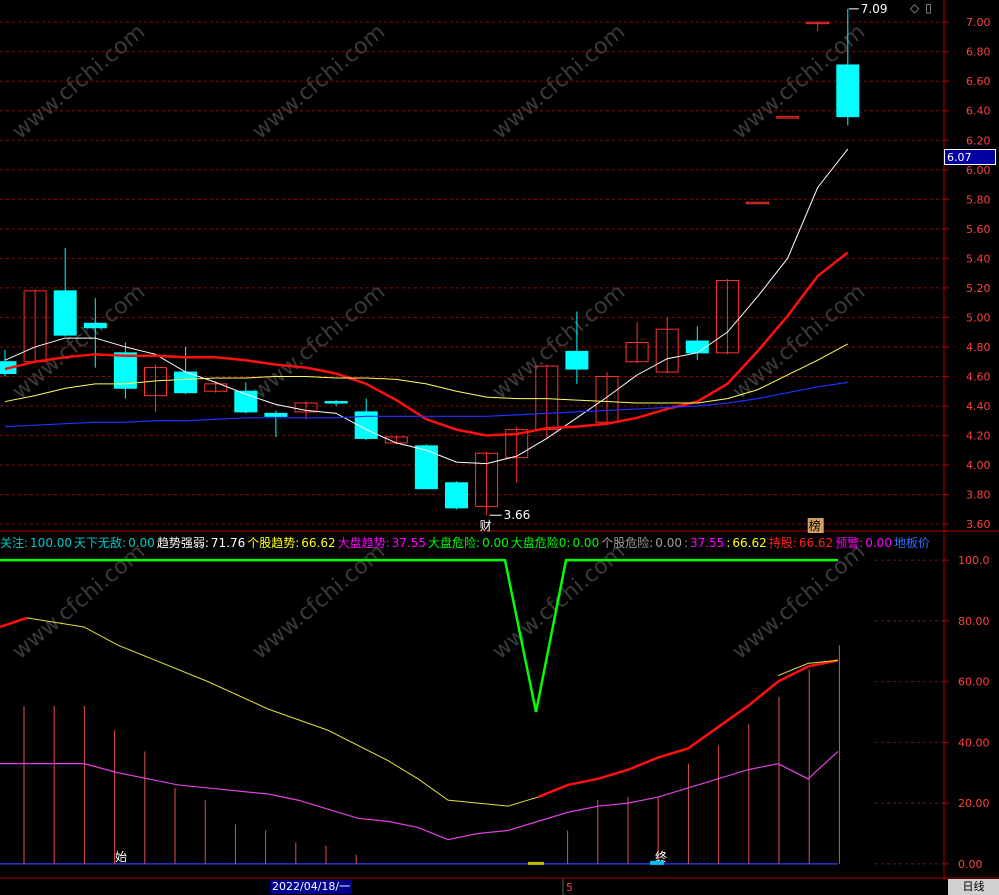 The height and width of the screenshot is (895, 999). Describe the element at coordinates (419, 796) in the screenshot. I see `indicator-magenta-line` at that location.